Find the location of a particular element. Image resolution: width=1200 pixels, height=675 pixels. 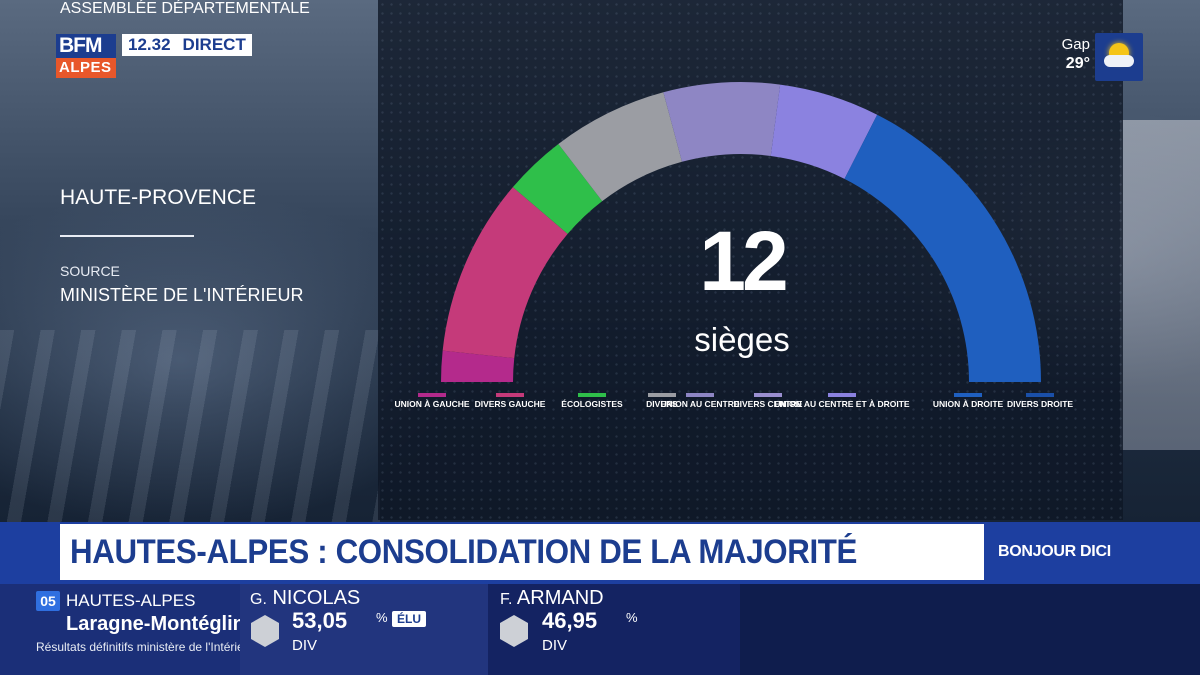

weather-city: Gap is located at coordinates (1075, 44).